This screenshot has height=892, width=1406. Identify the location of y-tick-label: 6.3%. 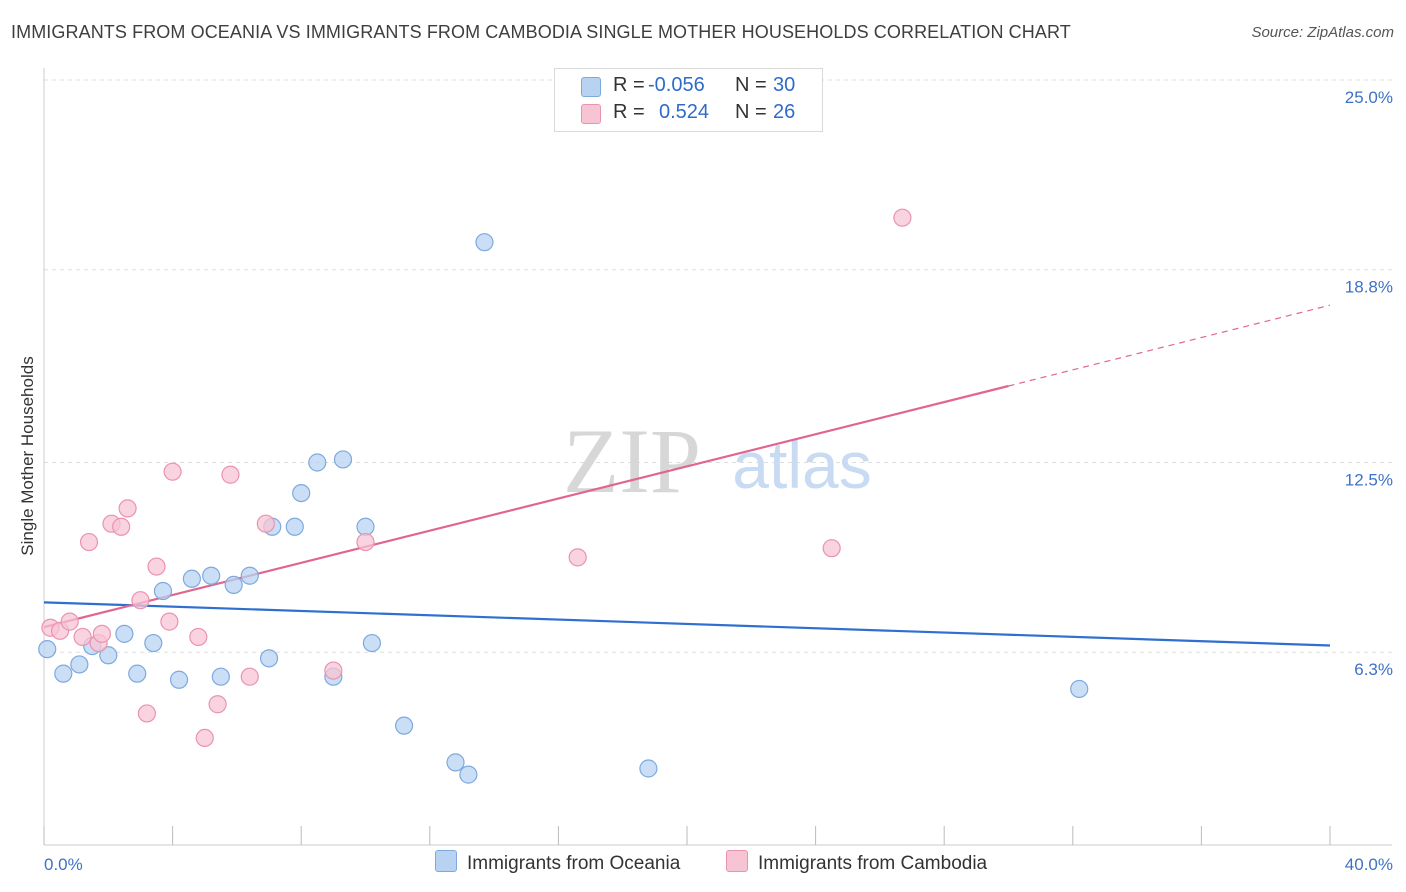
(1373, 669).